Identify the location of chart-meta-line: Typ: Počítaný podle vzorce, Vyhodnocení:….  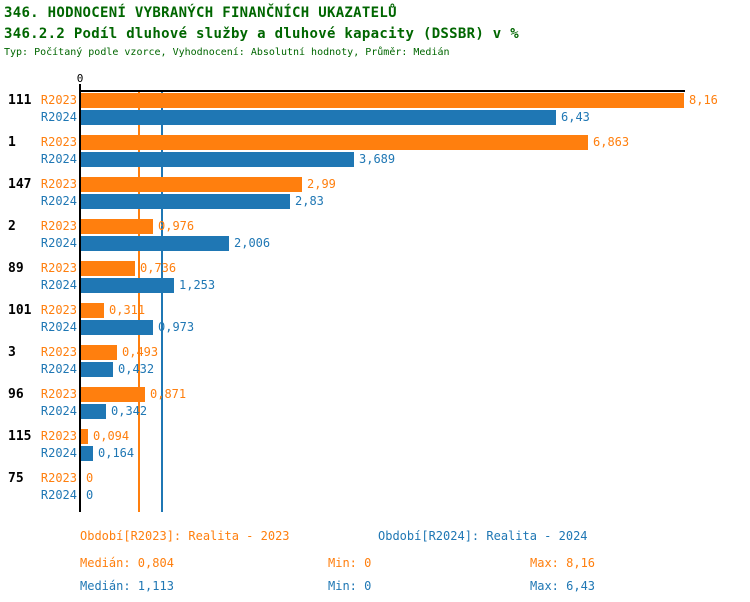
(227, 52).